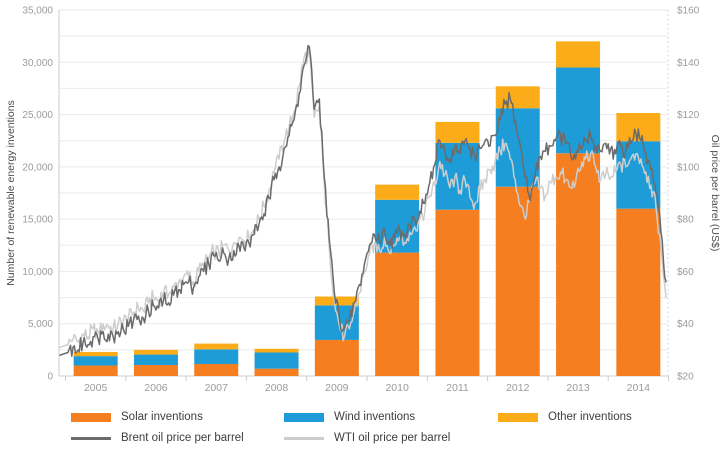  What do you see at coordinates (37, 272) in the screenshot?
I see `y-left-tick-label: 10,000` at bounding box center [37, 272].